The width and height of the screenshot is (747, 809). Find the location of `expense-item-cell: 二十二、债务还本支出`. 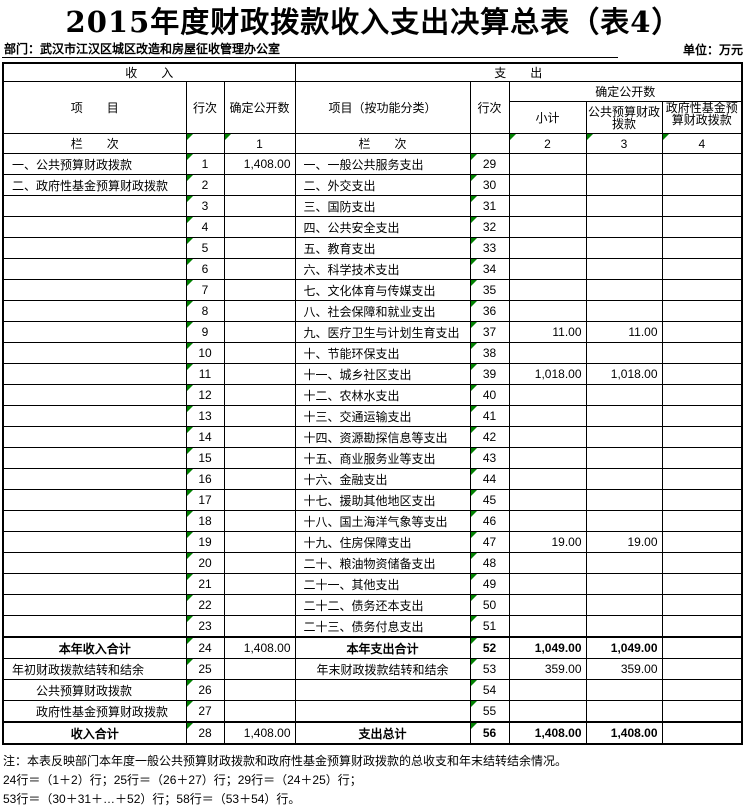

expense-item-cell: 二十二、债务还本支出 is located at coordinates (382, 605).